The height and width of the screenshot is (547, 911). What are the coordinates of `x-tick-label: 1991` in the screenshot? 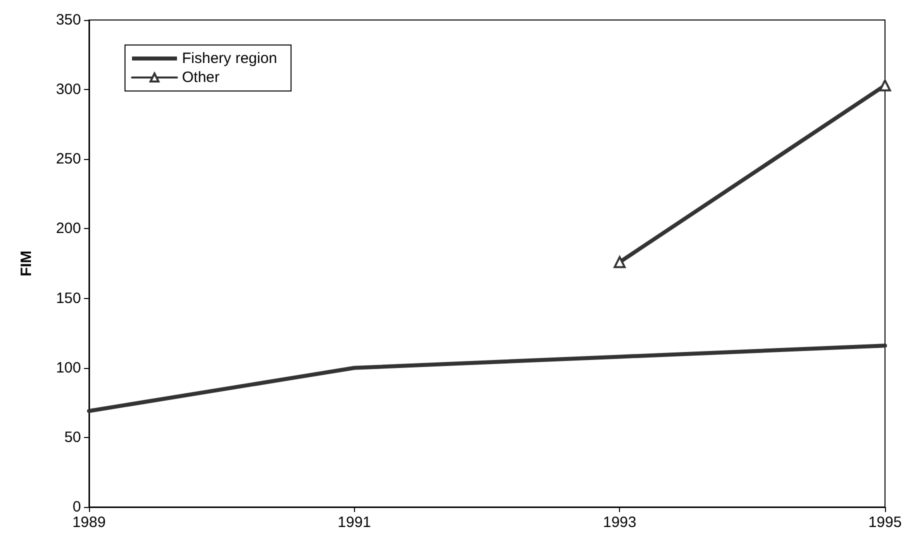 It's located at (355, 522).